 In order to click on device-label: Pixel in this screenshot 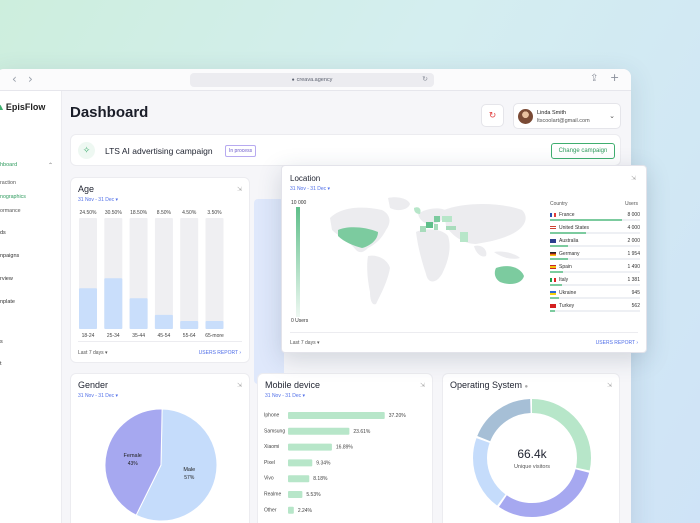, I will do `click(269, 463)`.